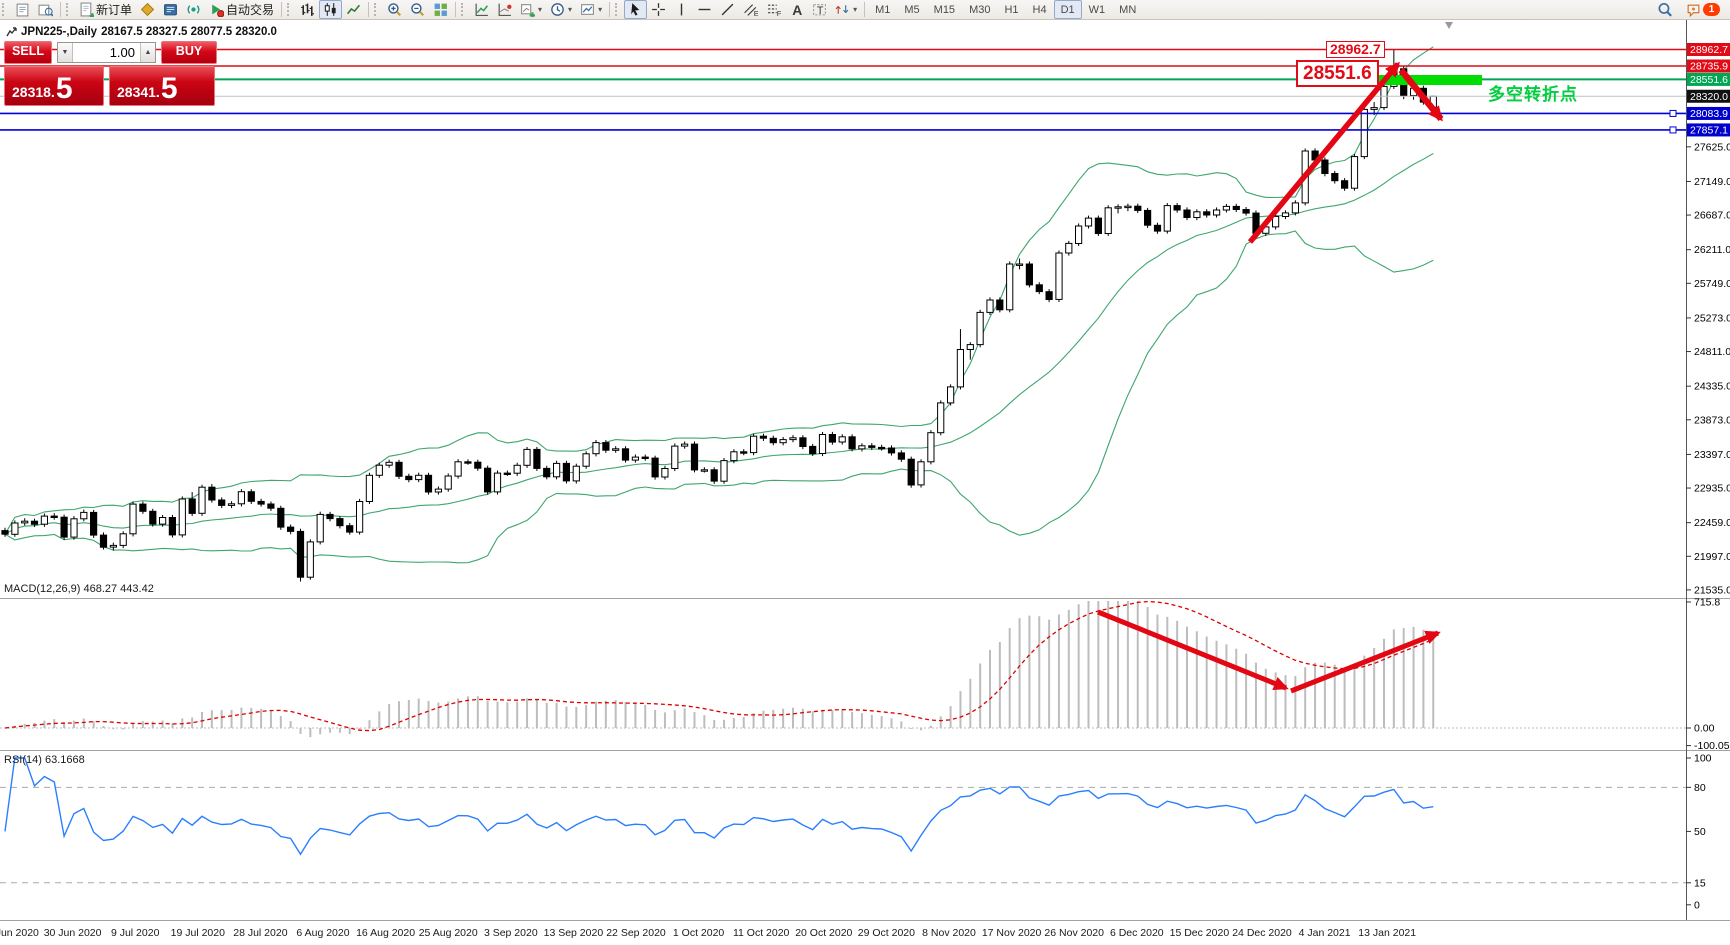 Image resolution: width=1730 pixels, height=945 pixels. What do you see at coordinates (1039, 9) in the screenshot?
I see `timeframe-h4-button: H4` at bounding box center [1039, 9].